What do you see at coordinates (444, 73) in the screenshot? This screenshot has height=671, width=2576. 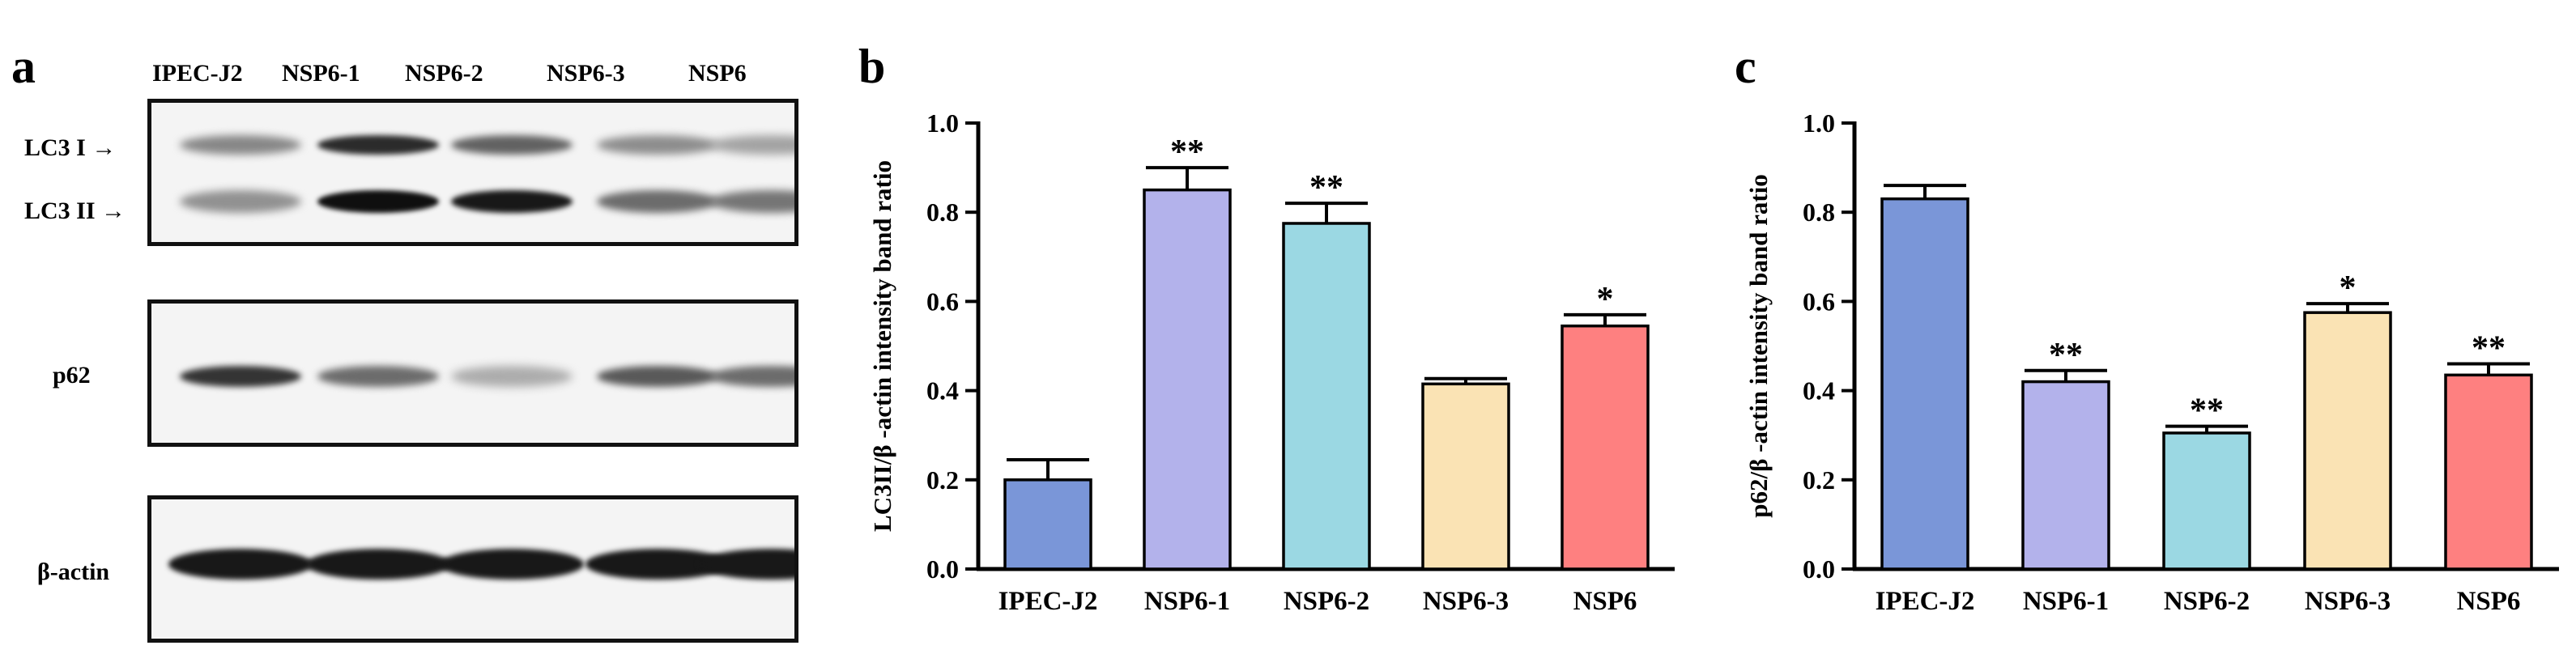 I see `lane-label-nsp6-2: NSP6-2` at bounding box center [444, 73].